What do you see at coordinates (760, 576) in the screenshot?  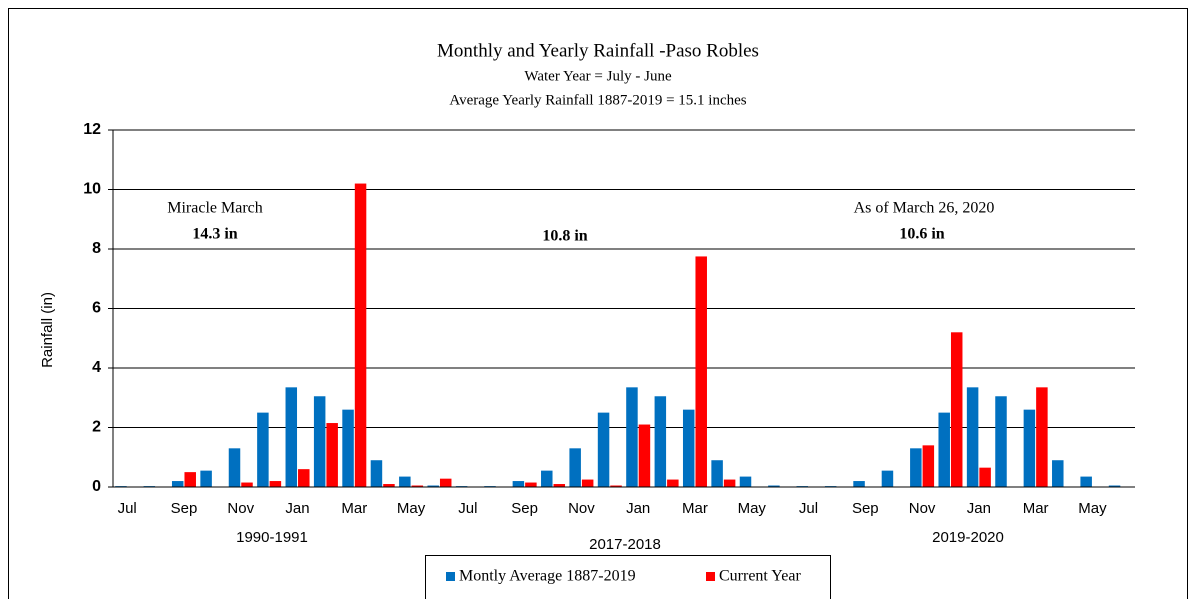 I see `legend-label: Current Year` at bounding box center [760, 576].